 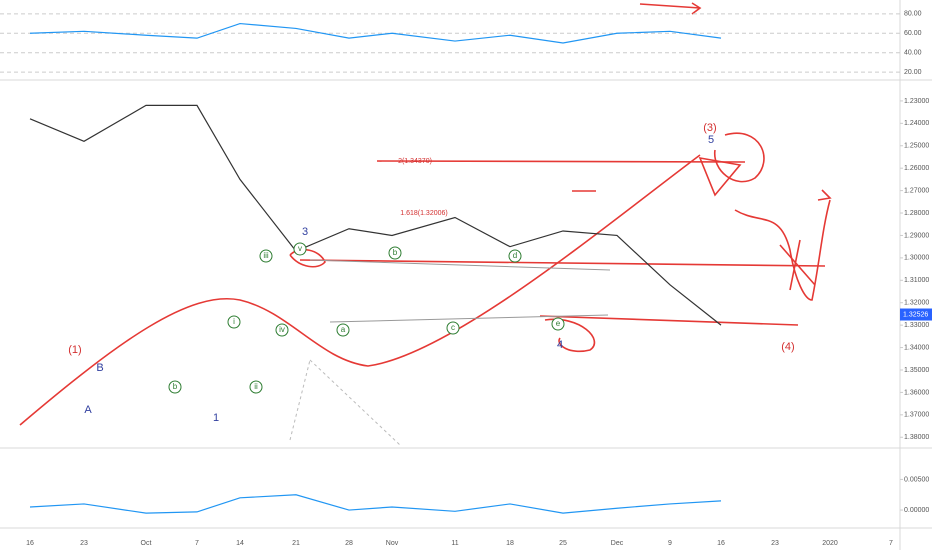 I want to click on y-tick-label: 1.37000, so click(x=916, y=415).